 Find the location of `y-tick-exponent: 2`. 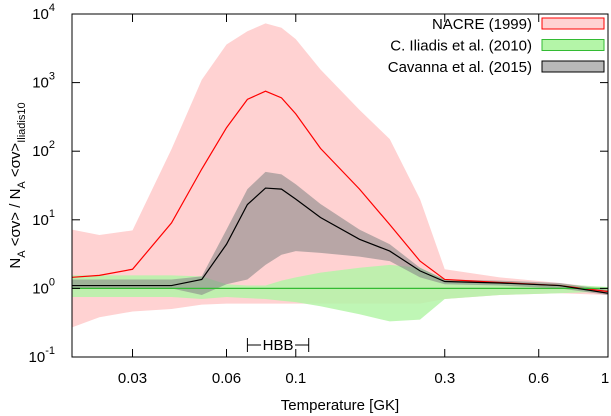

y-tick-exponent: 2 is located at coordinates (52, 145).